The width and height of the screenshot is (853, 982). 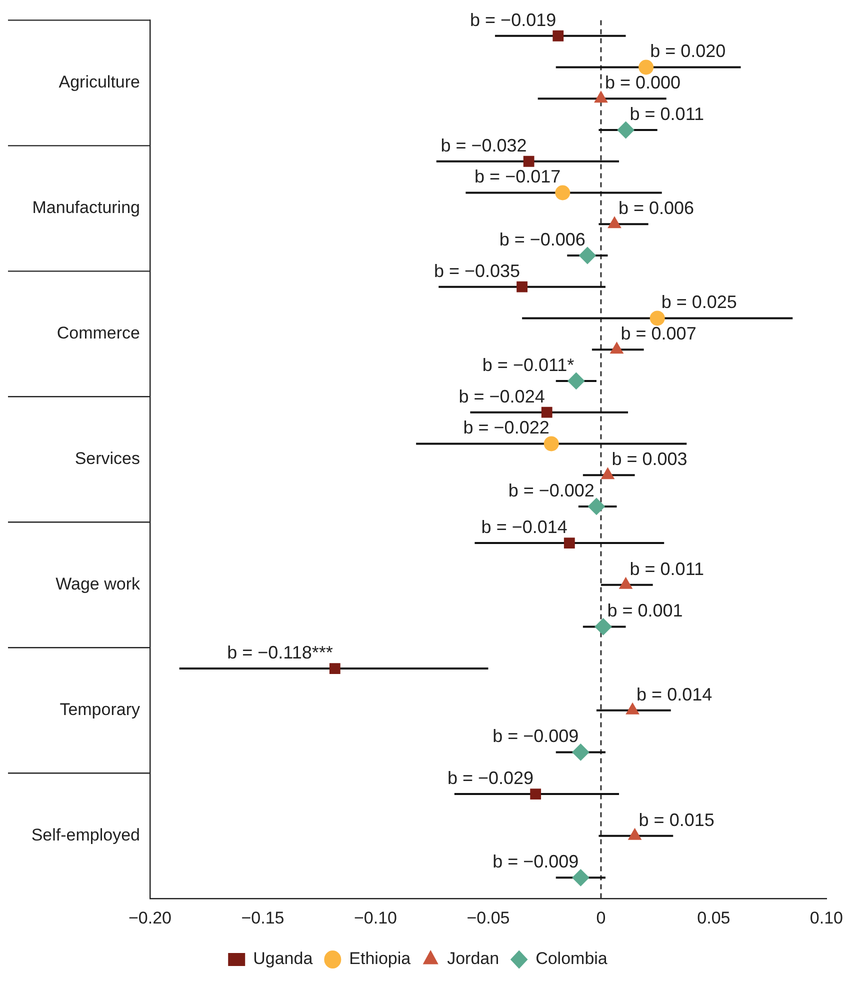 What do you see at coordinates (473, 958) in the screenshot?
I see `legend-label: Jordan` at bounding box center [473, 958].